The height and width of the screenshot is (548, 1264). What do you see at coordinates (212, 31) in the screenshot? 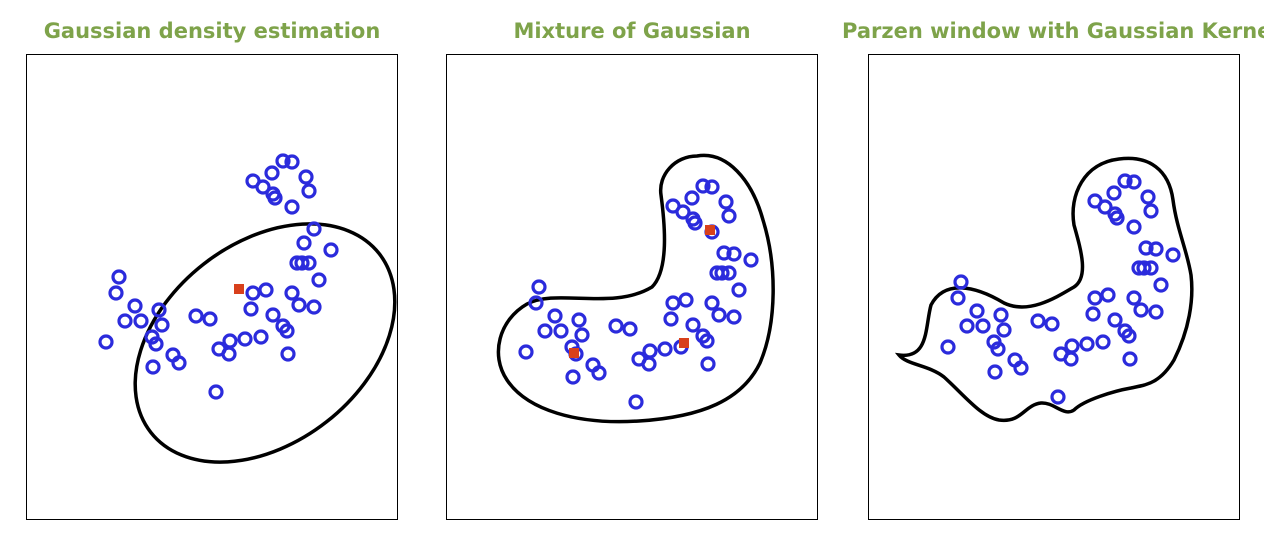
I see `title-gaussian-density-estimation: Gaussian density estimation` at bounding box center [212, 31].